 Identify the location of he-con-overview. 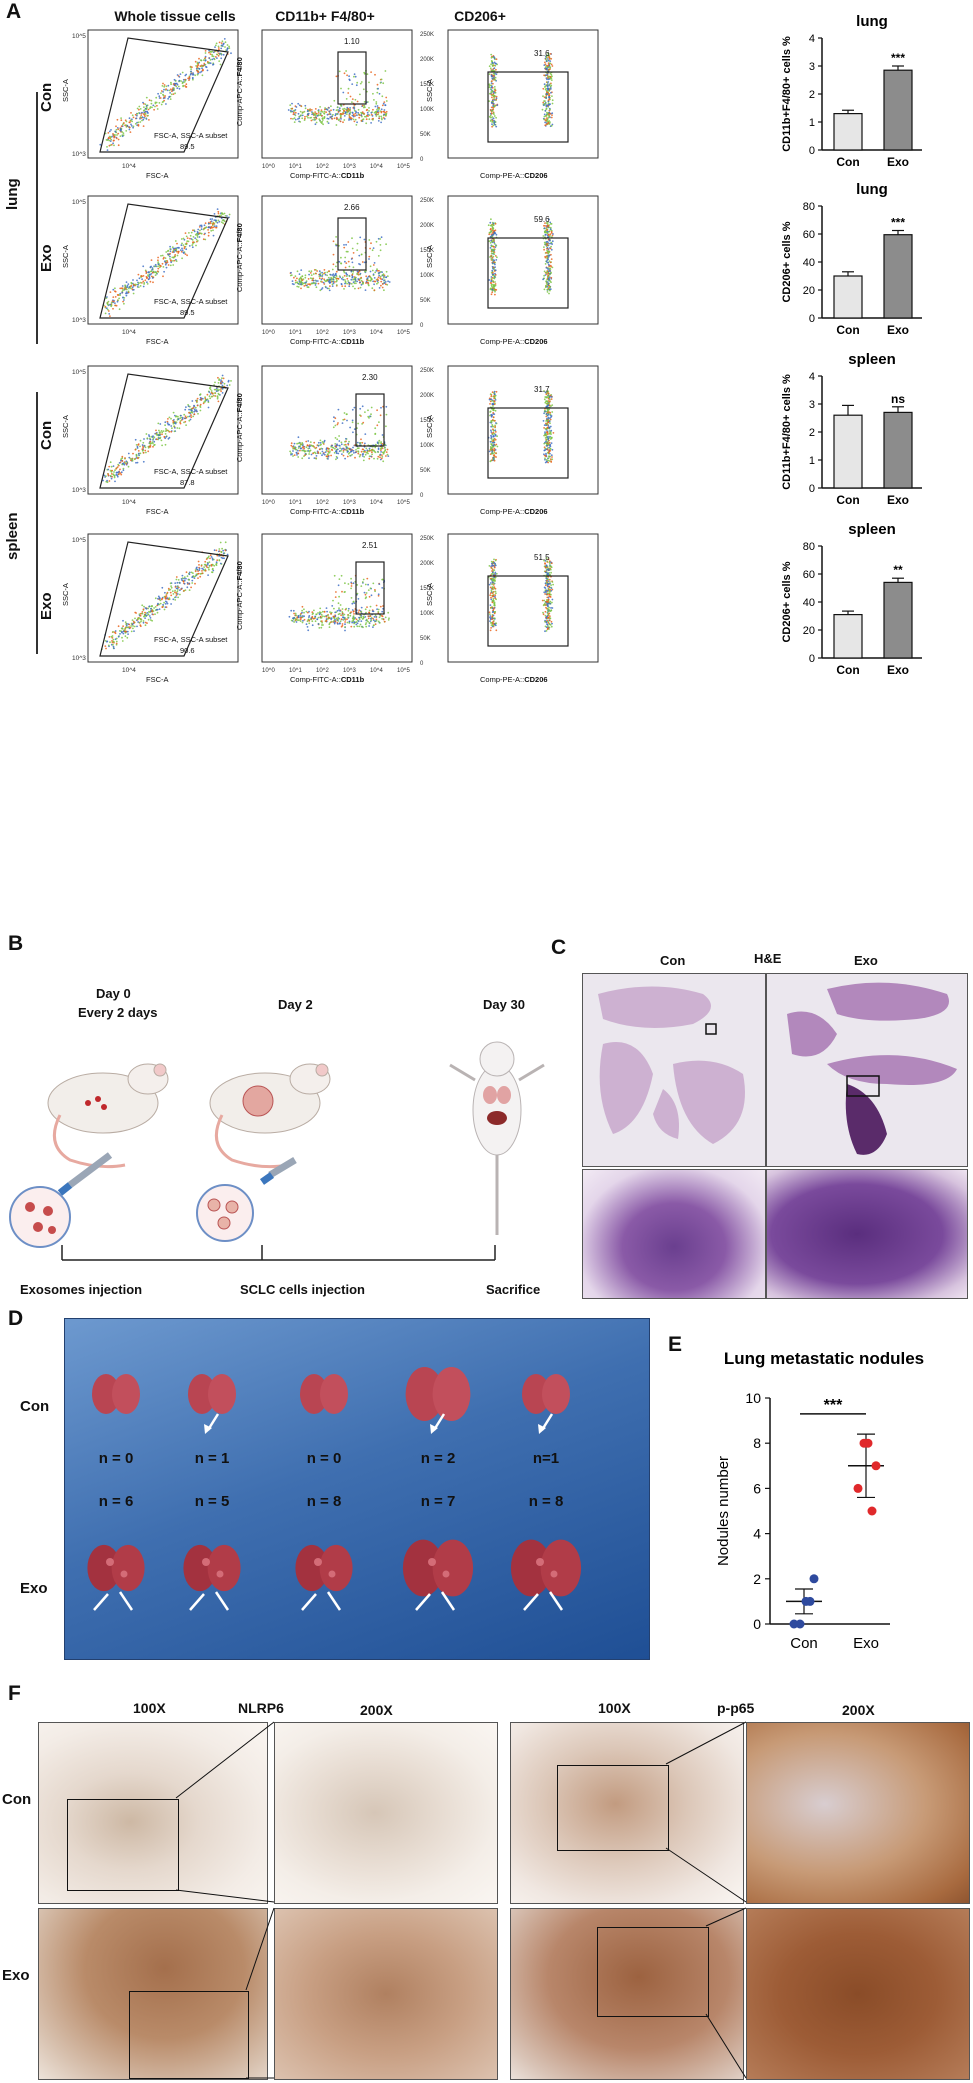
(674, 1070).